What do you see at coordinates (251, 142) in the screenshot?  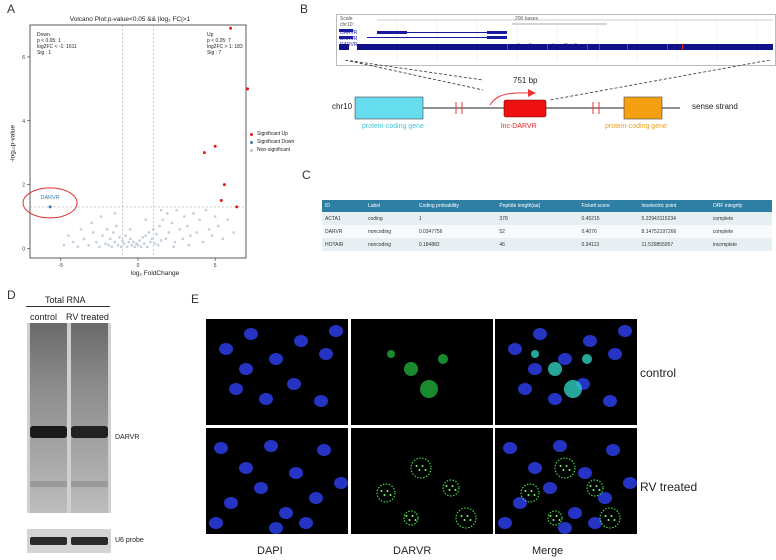 I see `legend-marker` at bounding box center [251, 142].